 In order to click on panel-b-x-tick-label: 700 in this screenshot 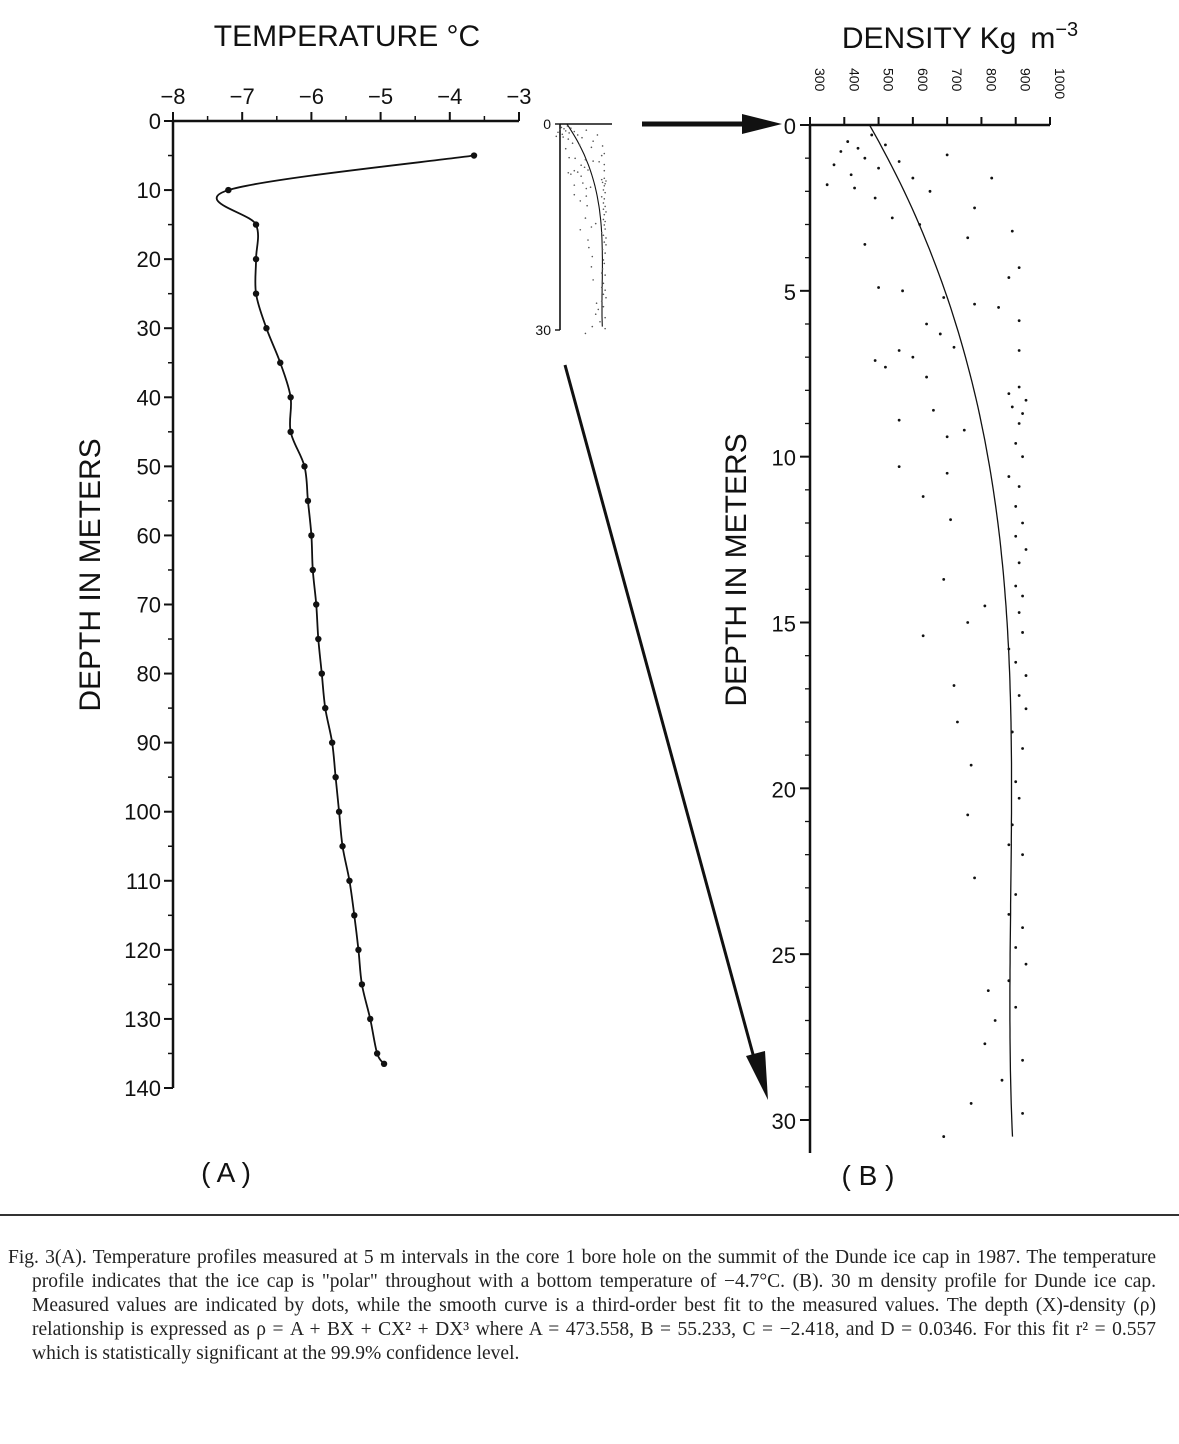, I will do `click(957, 80)`.